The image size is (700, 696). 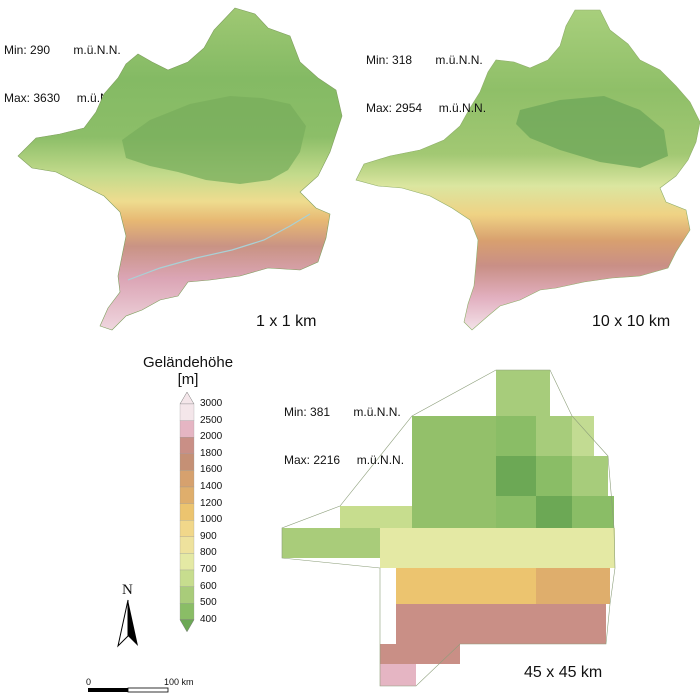 What do you see at coordinates (208, 536) in the screenshot?
I see `legend-class-label: 900` at bounding box center [208, 536].